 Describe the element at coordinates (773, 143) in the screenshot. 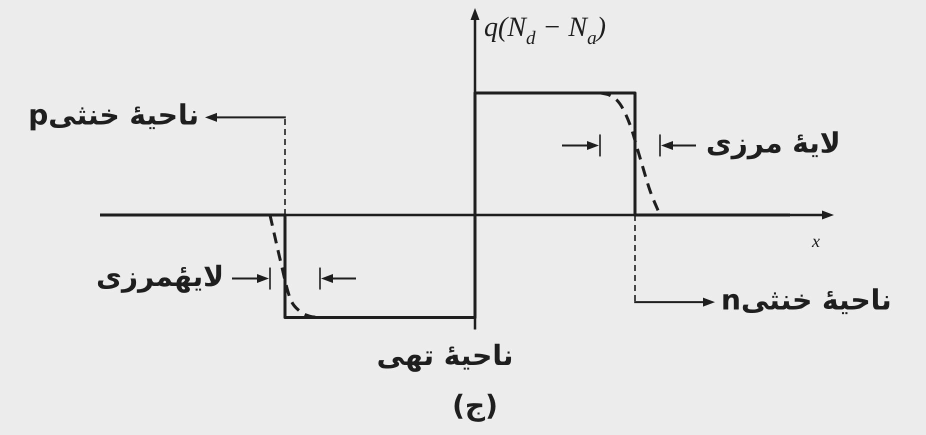

I see `annotation: لایهٔ مرزی` at that location.